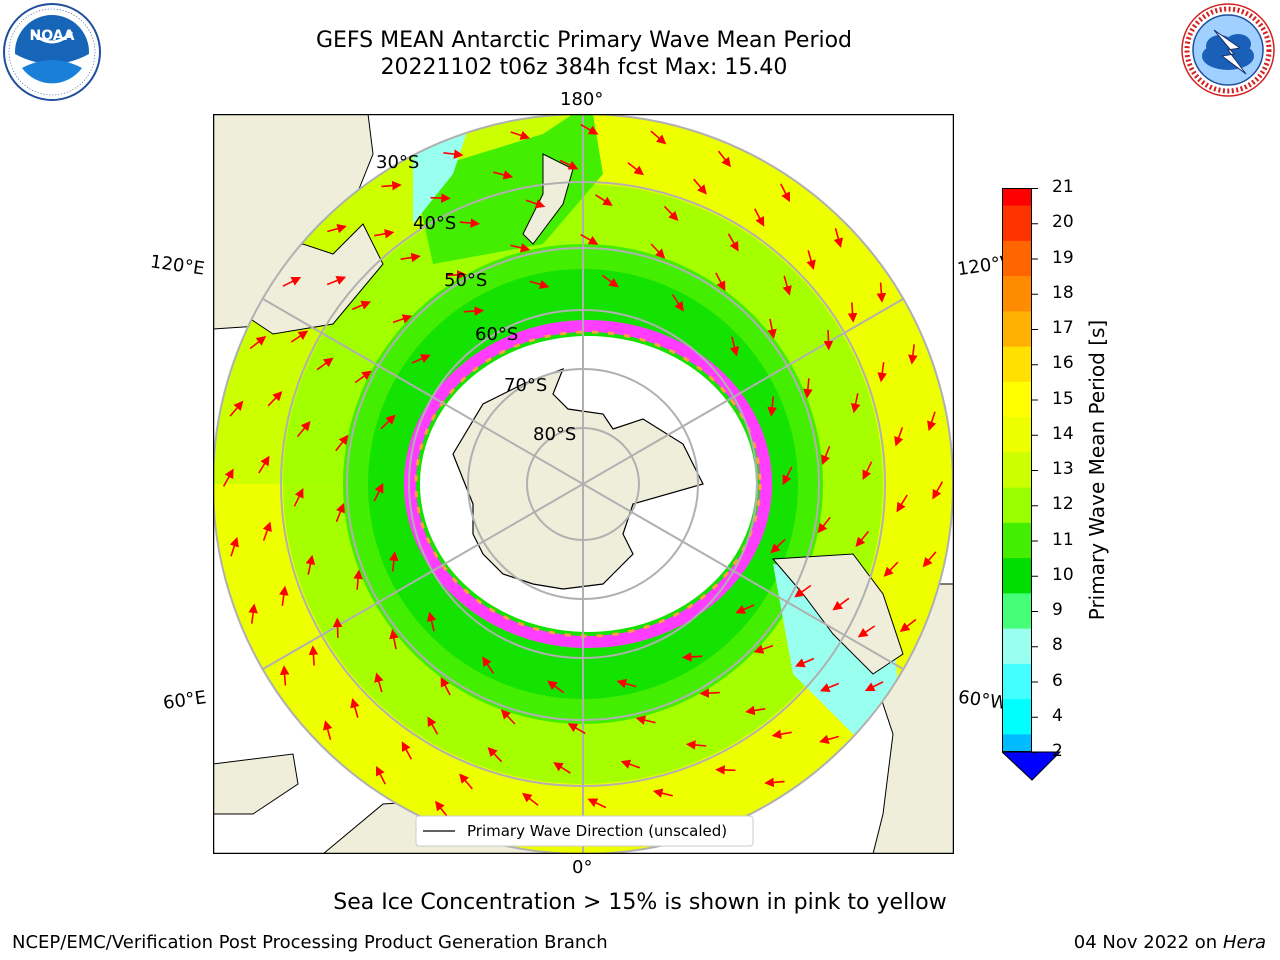 The width and height of the screenshot is (1280, 960). What do you see at coordinates (497, 334) in the screenshot?
I see `lat-label-60s: 60°S` at bounding box center [497, 334].